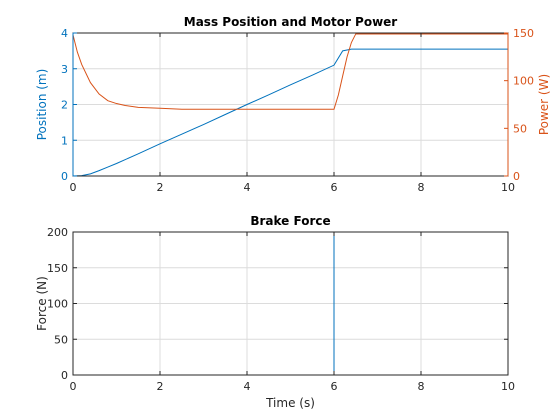  What do you see at coordinates (64, 33) in the screenshot?
I see `y-tick-label: 4` at bounding box center [64, 33].